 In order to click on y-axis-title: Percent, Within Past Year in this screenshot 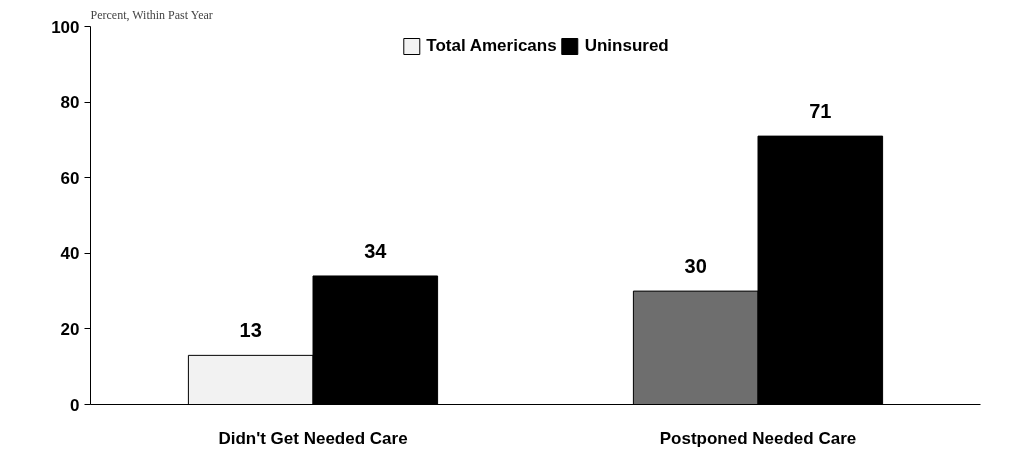, I will do `click(151, 14)`.